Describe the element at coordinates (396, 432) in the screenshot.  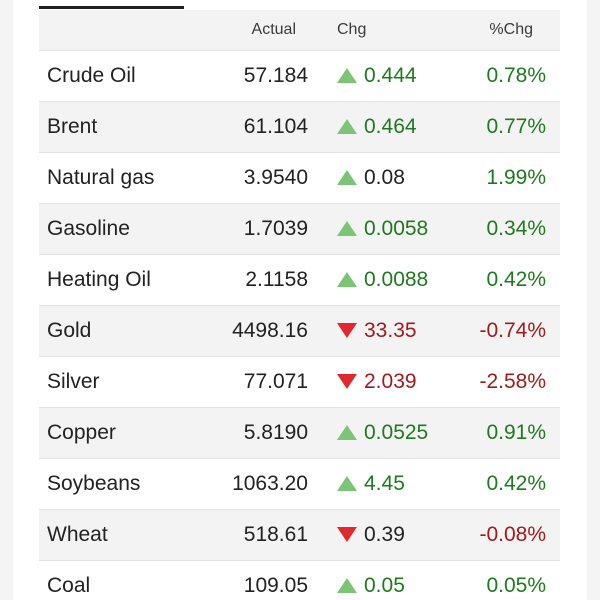
I see `change-value: 0.0525` at that location.